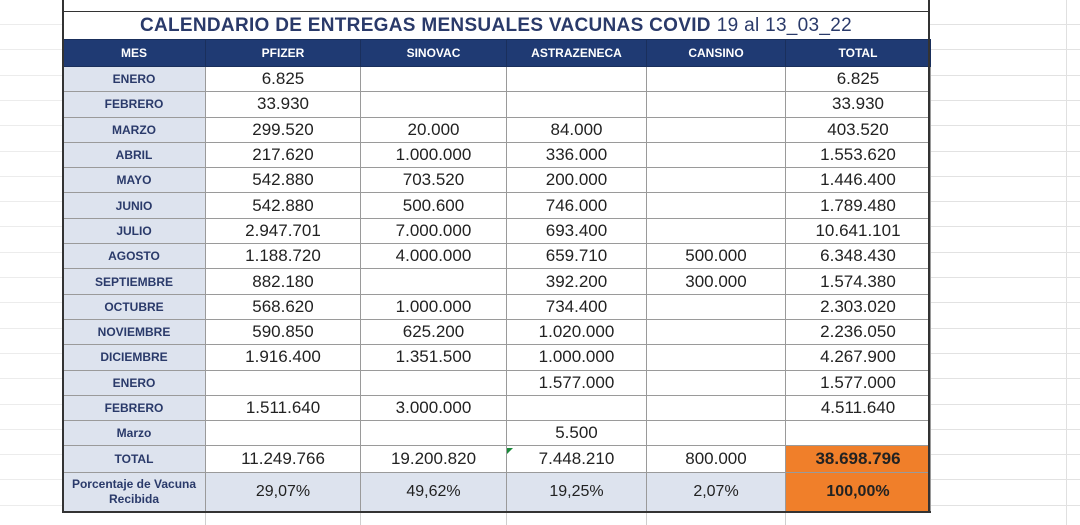 The height and width of the screenshot is (525, 1080). Describe the element at coordinates (576, 332) in the screenshot. I see `cell-astrazeneca: 1.020.000` at that location.